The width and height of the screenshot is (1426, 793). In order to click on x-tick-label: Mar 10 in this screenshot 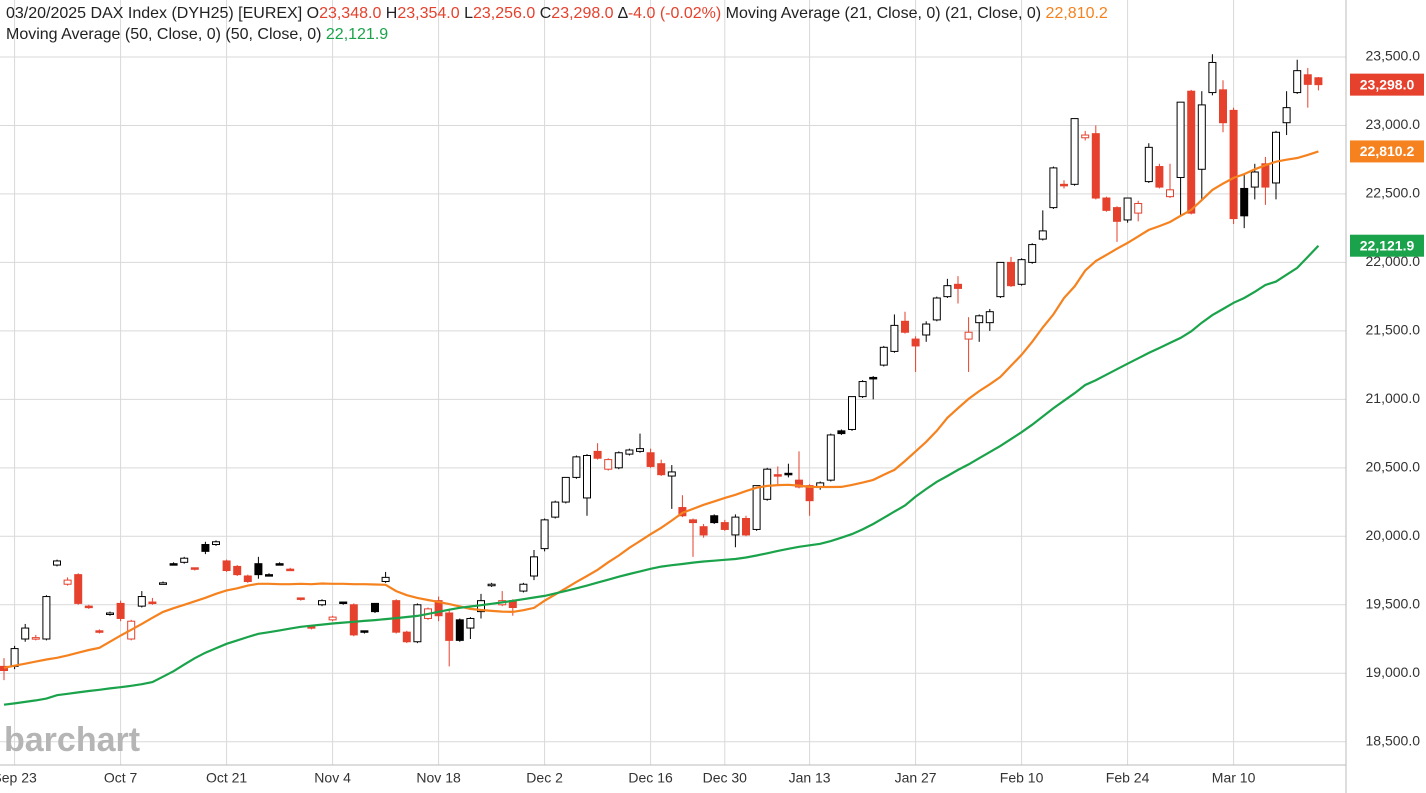, I will do `click(1234, 778)`.